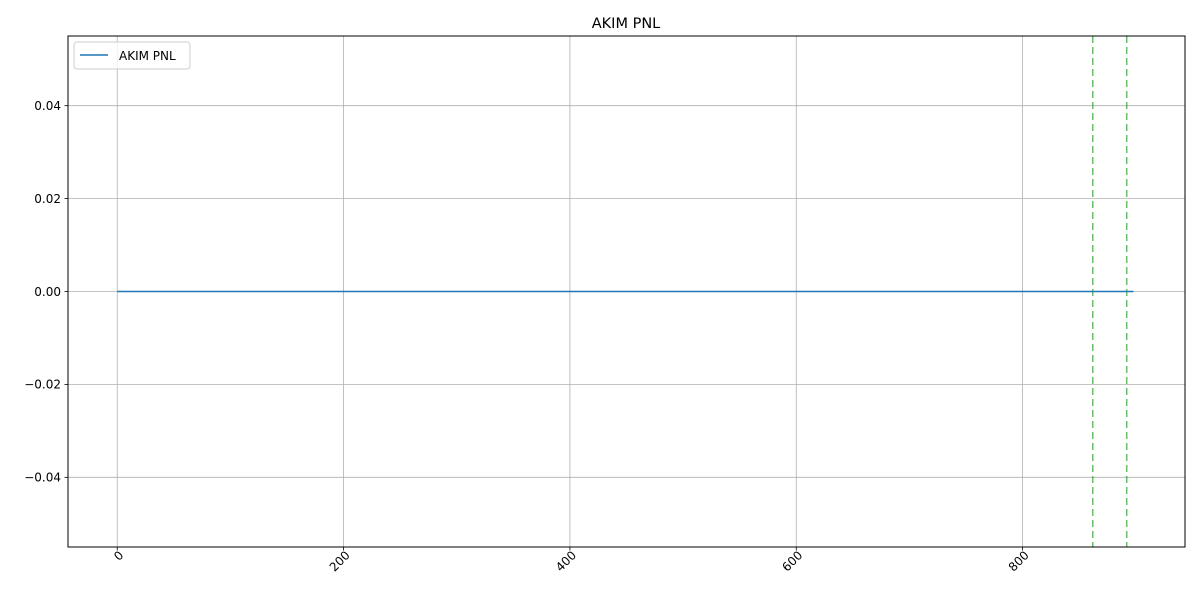 This screenshot has height=600, width=1200. I want to click on legend-label-akim-pnl: AKIM PNL, so click(147, 56).